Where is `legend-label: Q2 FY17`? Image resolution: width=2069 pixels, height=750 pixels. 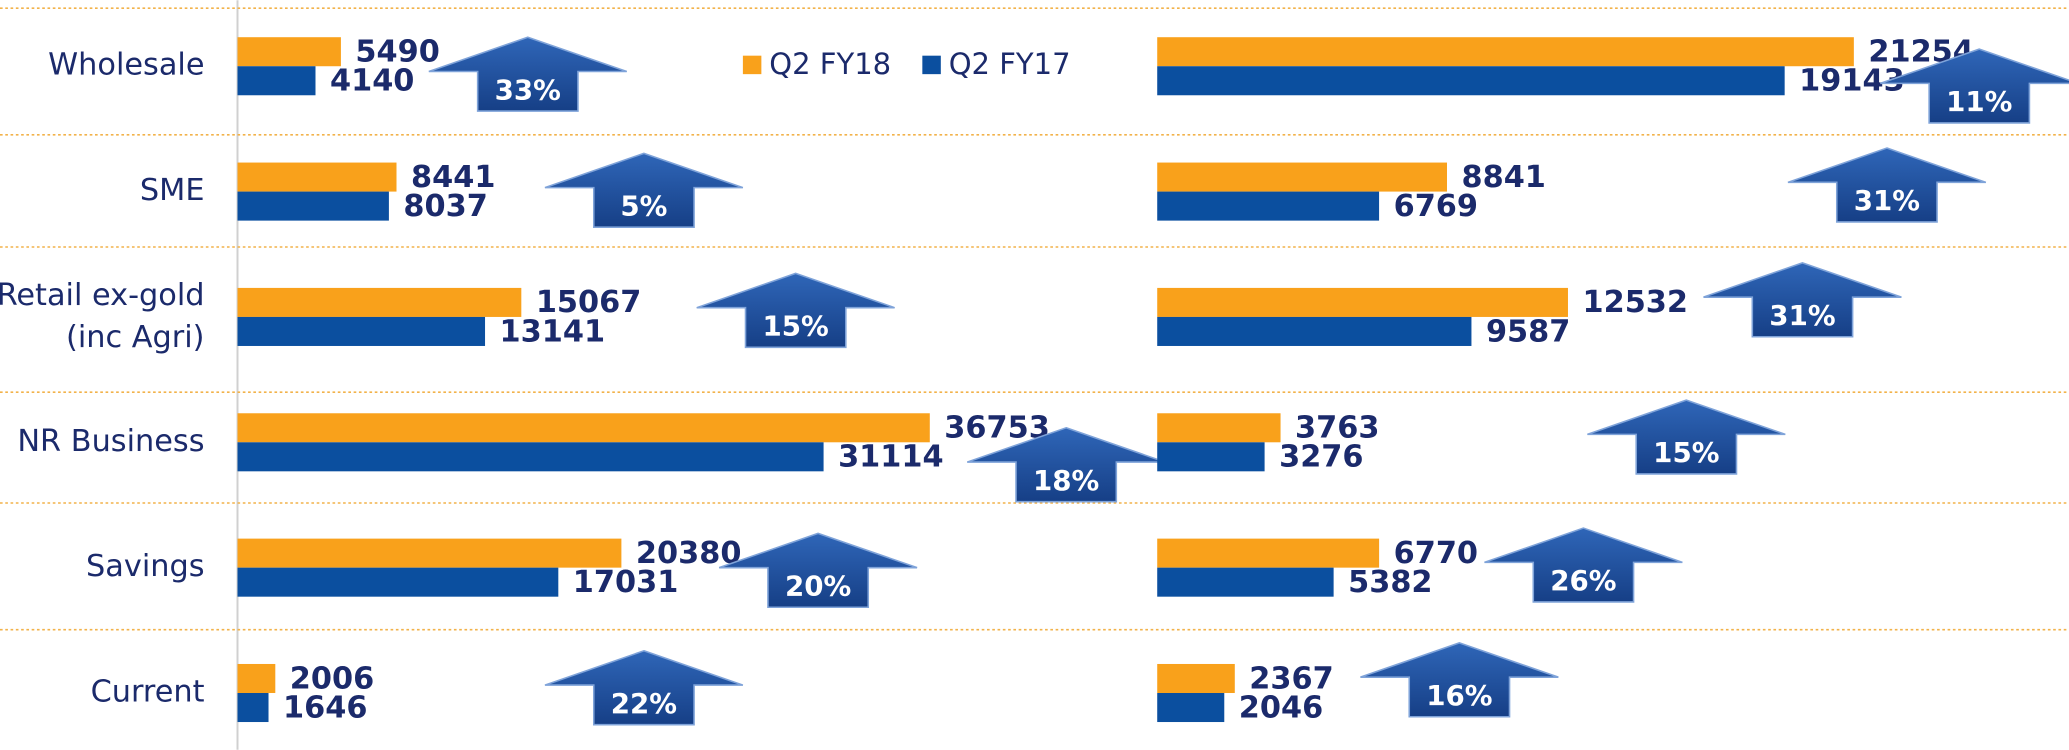
legend-label: Q2 FY17 is located at coordinates (1010, 64).